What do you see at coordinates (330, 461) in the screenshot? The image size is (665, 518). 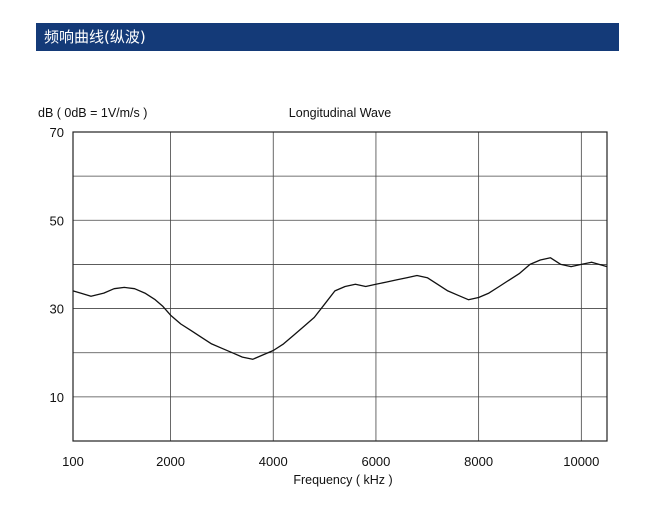 I see `x-tick-labels: 100 2000 4000 6000 8000 10000` at bounding box center [330, 461].